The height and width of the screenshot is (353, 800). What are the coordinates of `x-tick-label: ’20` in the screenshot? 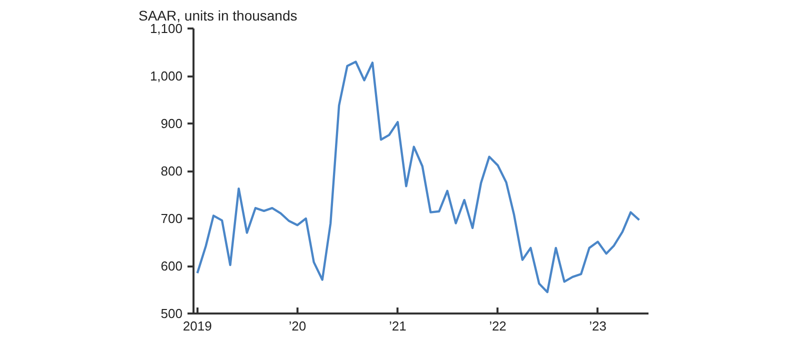 It's located at (297, 326).